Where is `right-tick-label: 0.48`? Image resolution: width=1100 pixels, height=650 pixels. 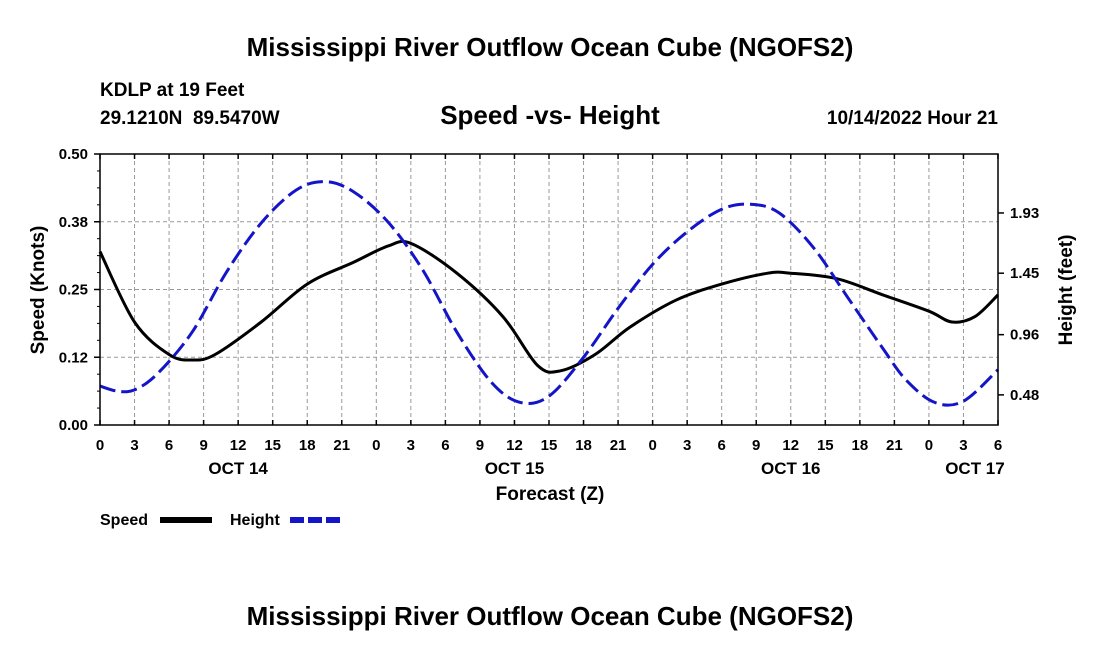 right-tick-label: 0.48 is located at coordinates (1024, 395).